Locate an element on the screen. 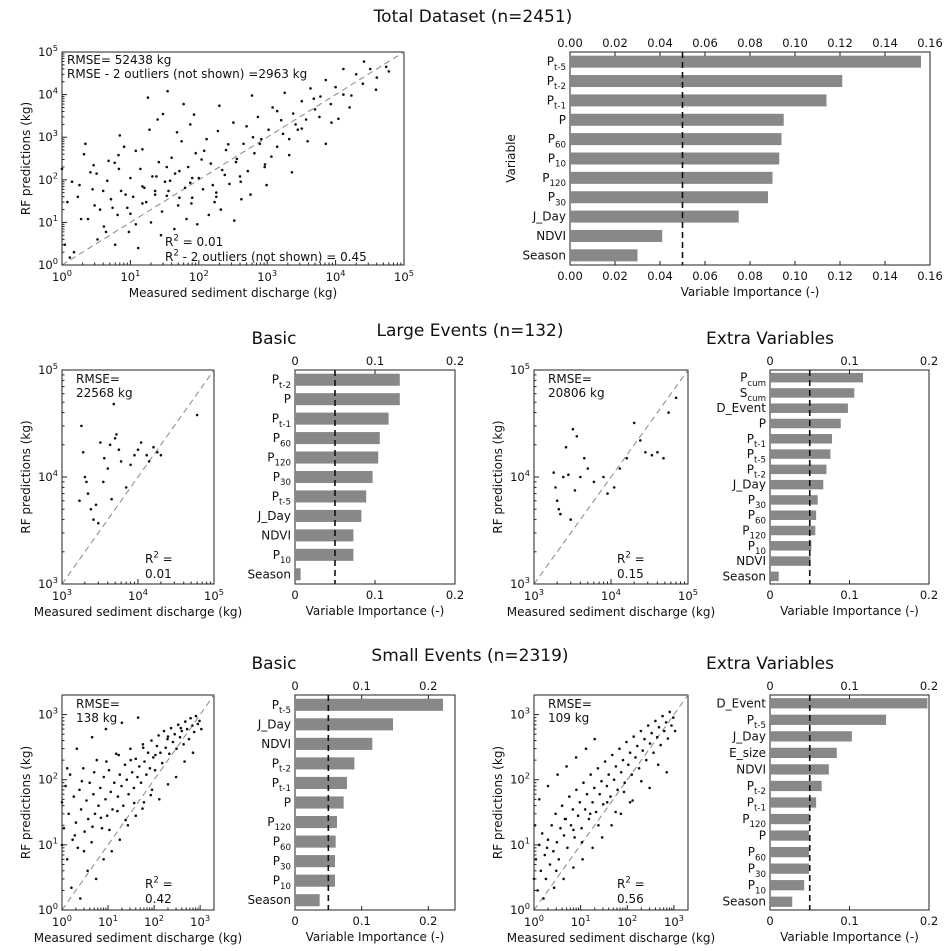  one-to-one-line is located at coordinates (138, 477).